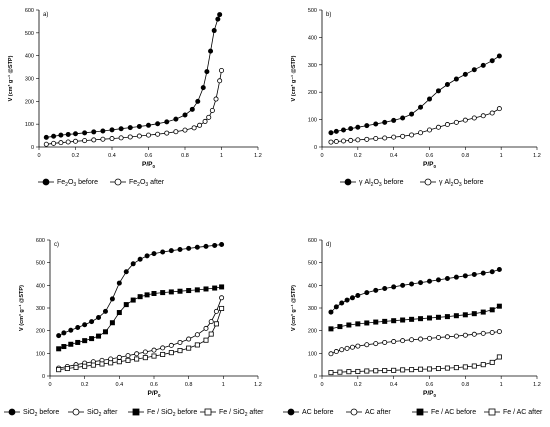  What do you see at coordinates (41, 413) in the screenshot?
I see `legend-label: SiO2 before` at bounding box center [41, 413].